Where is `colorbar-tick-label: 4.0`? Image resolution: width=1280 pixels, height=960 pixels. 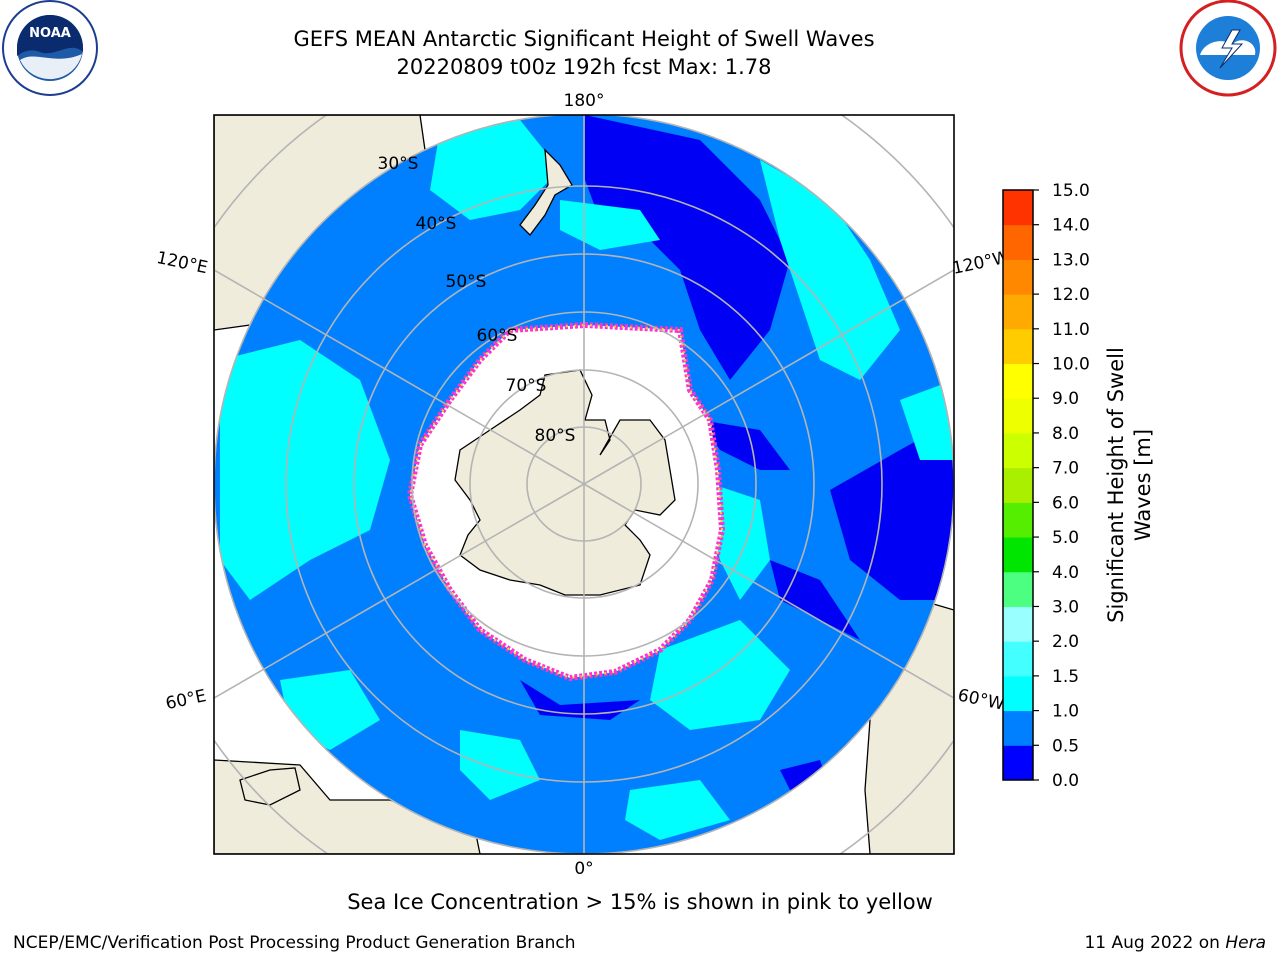 colorbar-tick-label: 4.0 is located at coordinates (1065, 573).